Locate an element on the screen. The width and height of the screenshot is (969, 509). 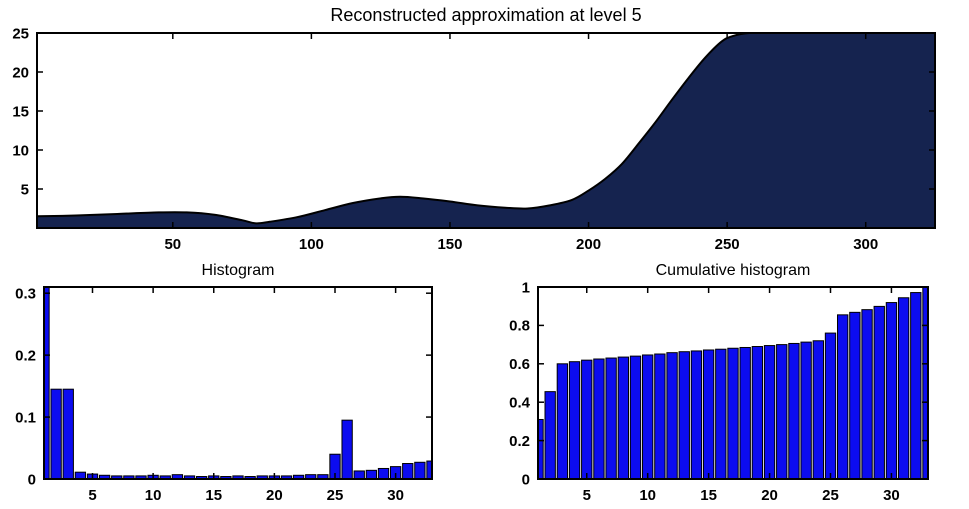
svg-text: 1 is located at coordinates (526, 287).